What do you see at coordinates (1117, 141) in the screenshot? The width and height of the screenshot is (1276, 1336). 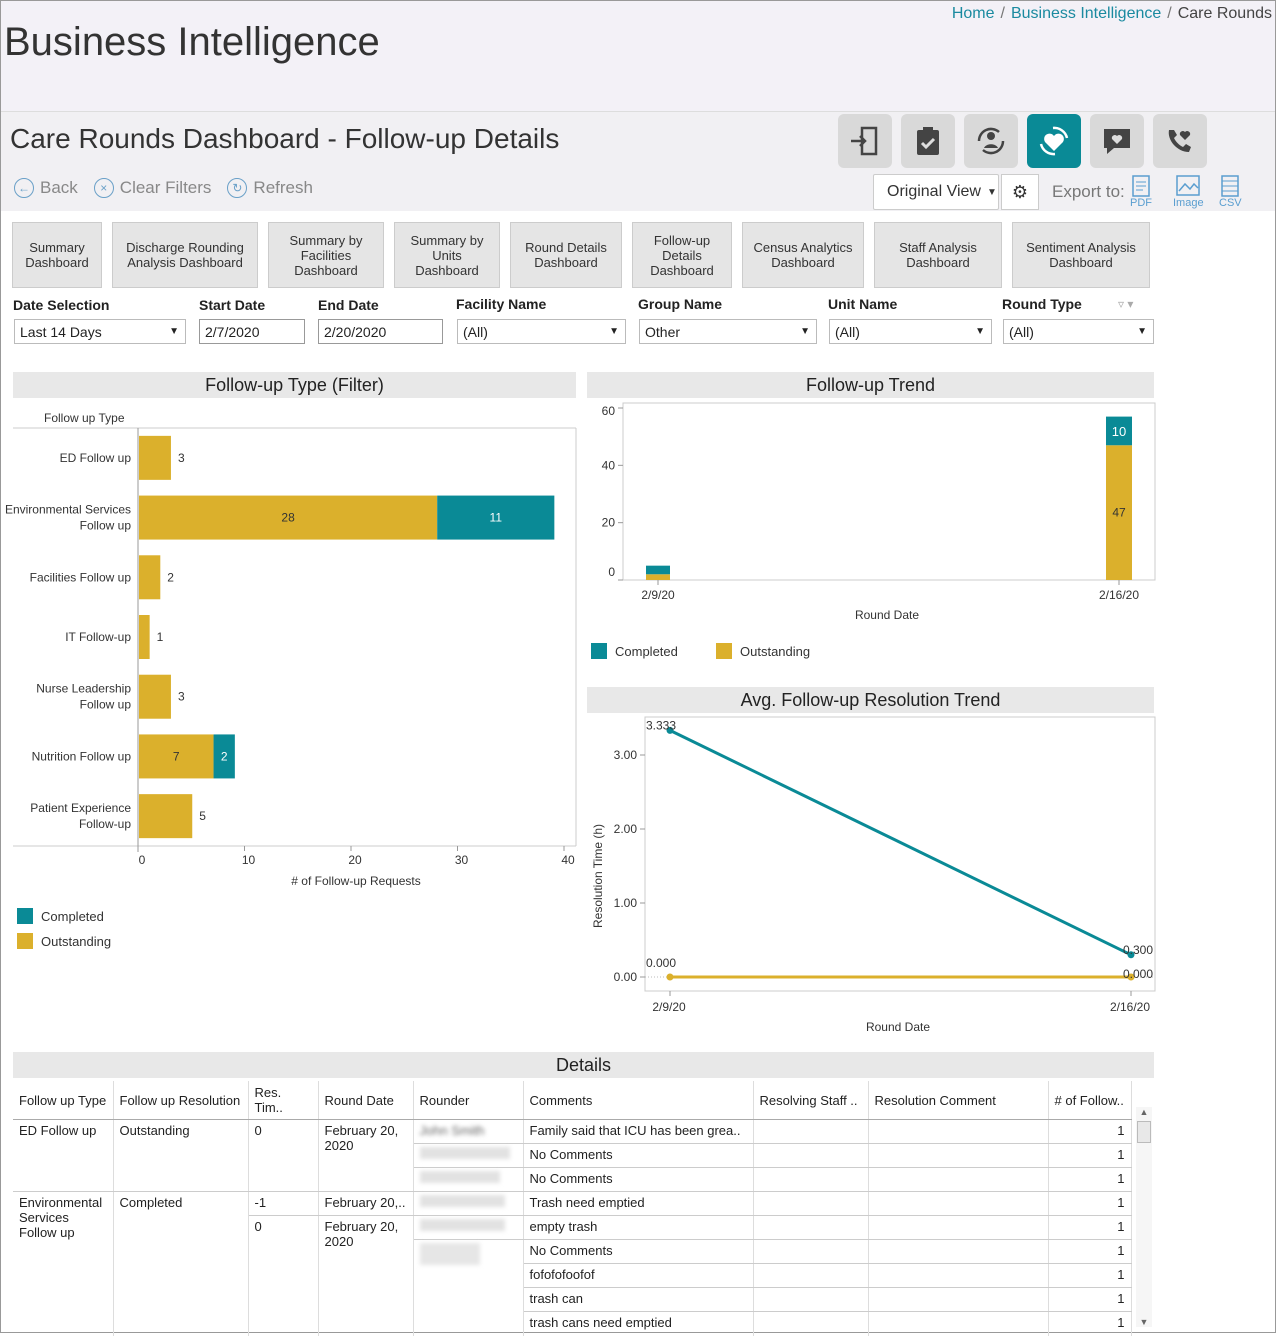 I see `heart-chat-icon` at bounding box center [1117, 141].